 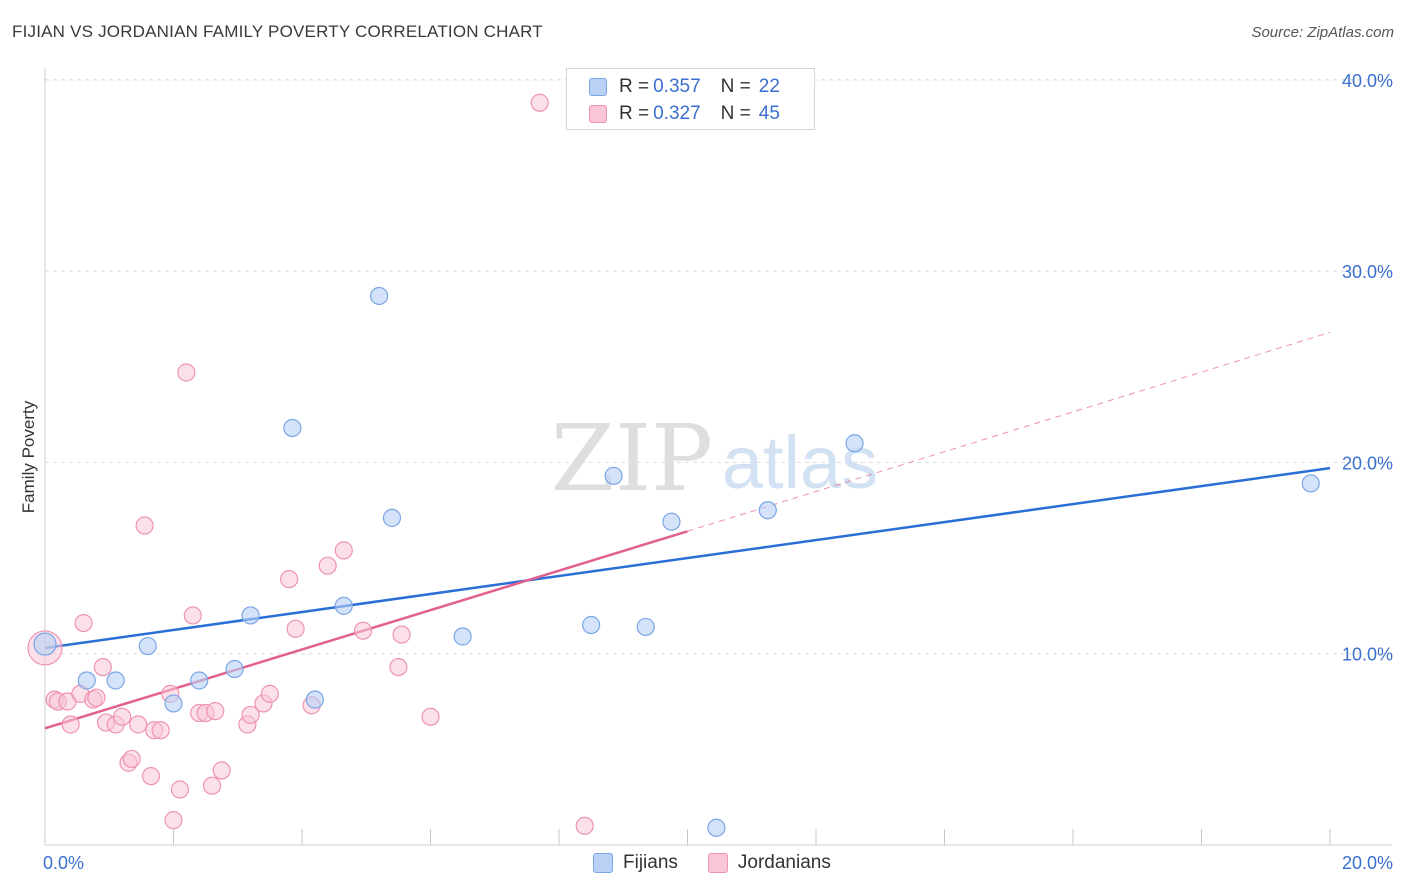 I want to click on r-value: 0.357, so click(x=677, y=86).